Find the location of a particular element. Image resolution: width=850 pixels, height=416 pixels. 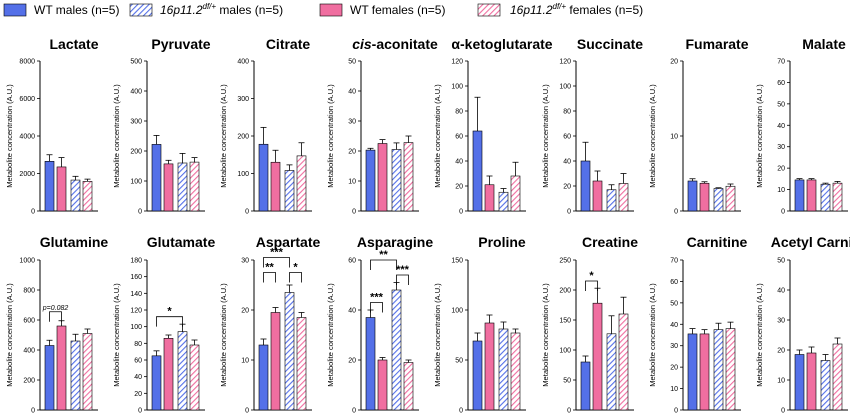

panel-creatine-bar-wt-males is located at coordinates (585, 386).